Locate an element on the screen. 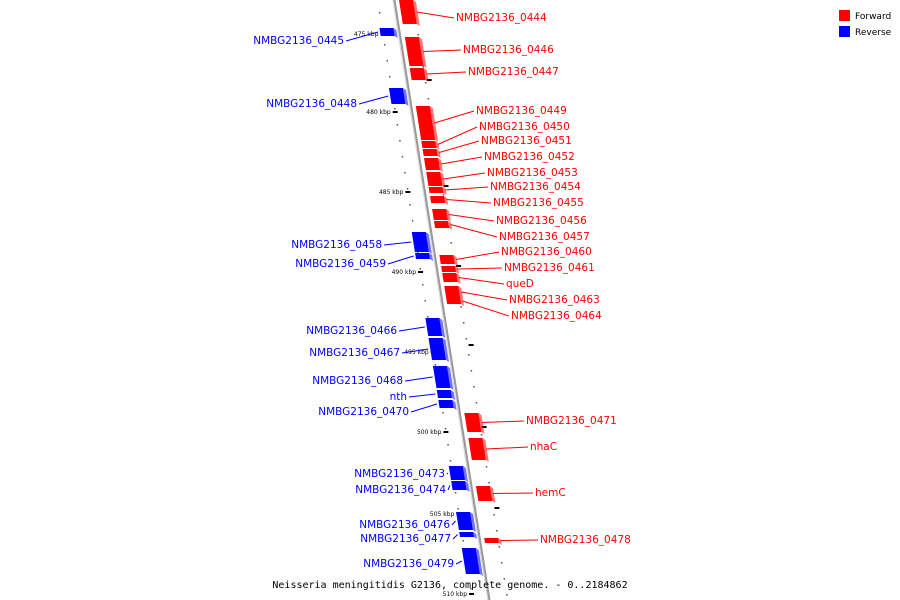  gene-label: NMBG2136_0444 is located at coordinates (501, 18).